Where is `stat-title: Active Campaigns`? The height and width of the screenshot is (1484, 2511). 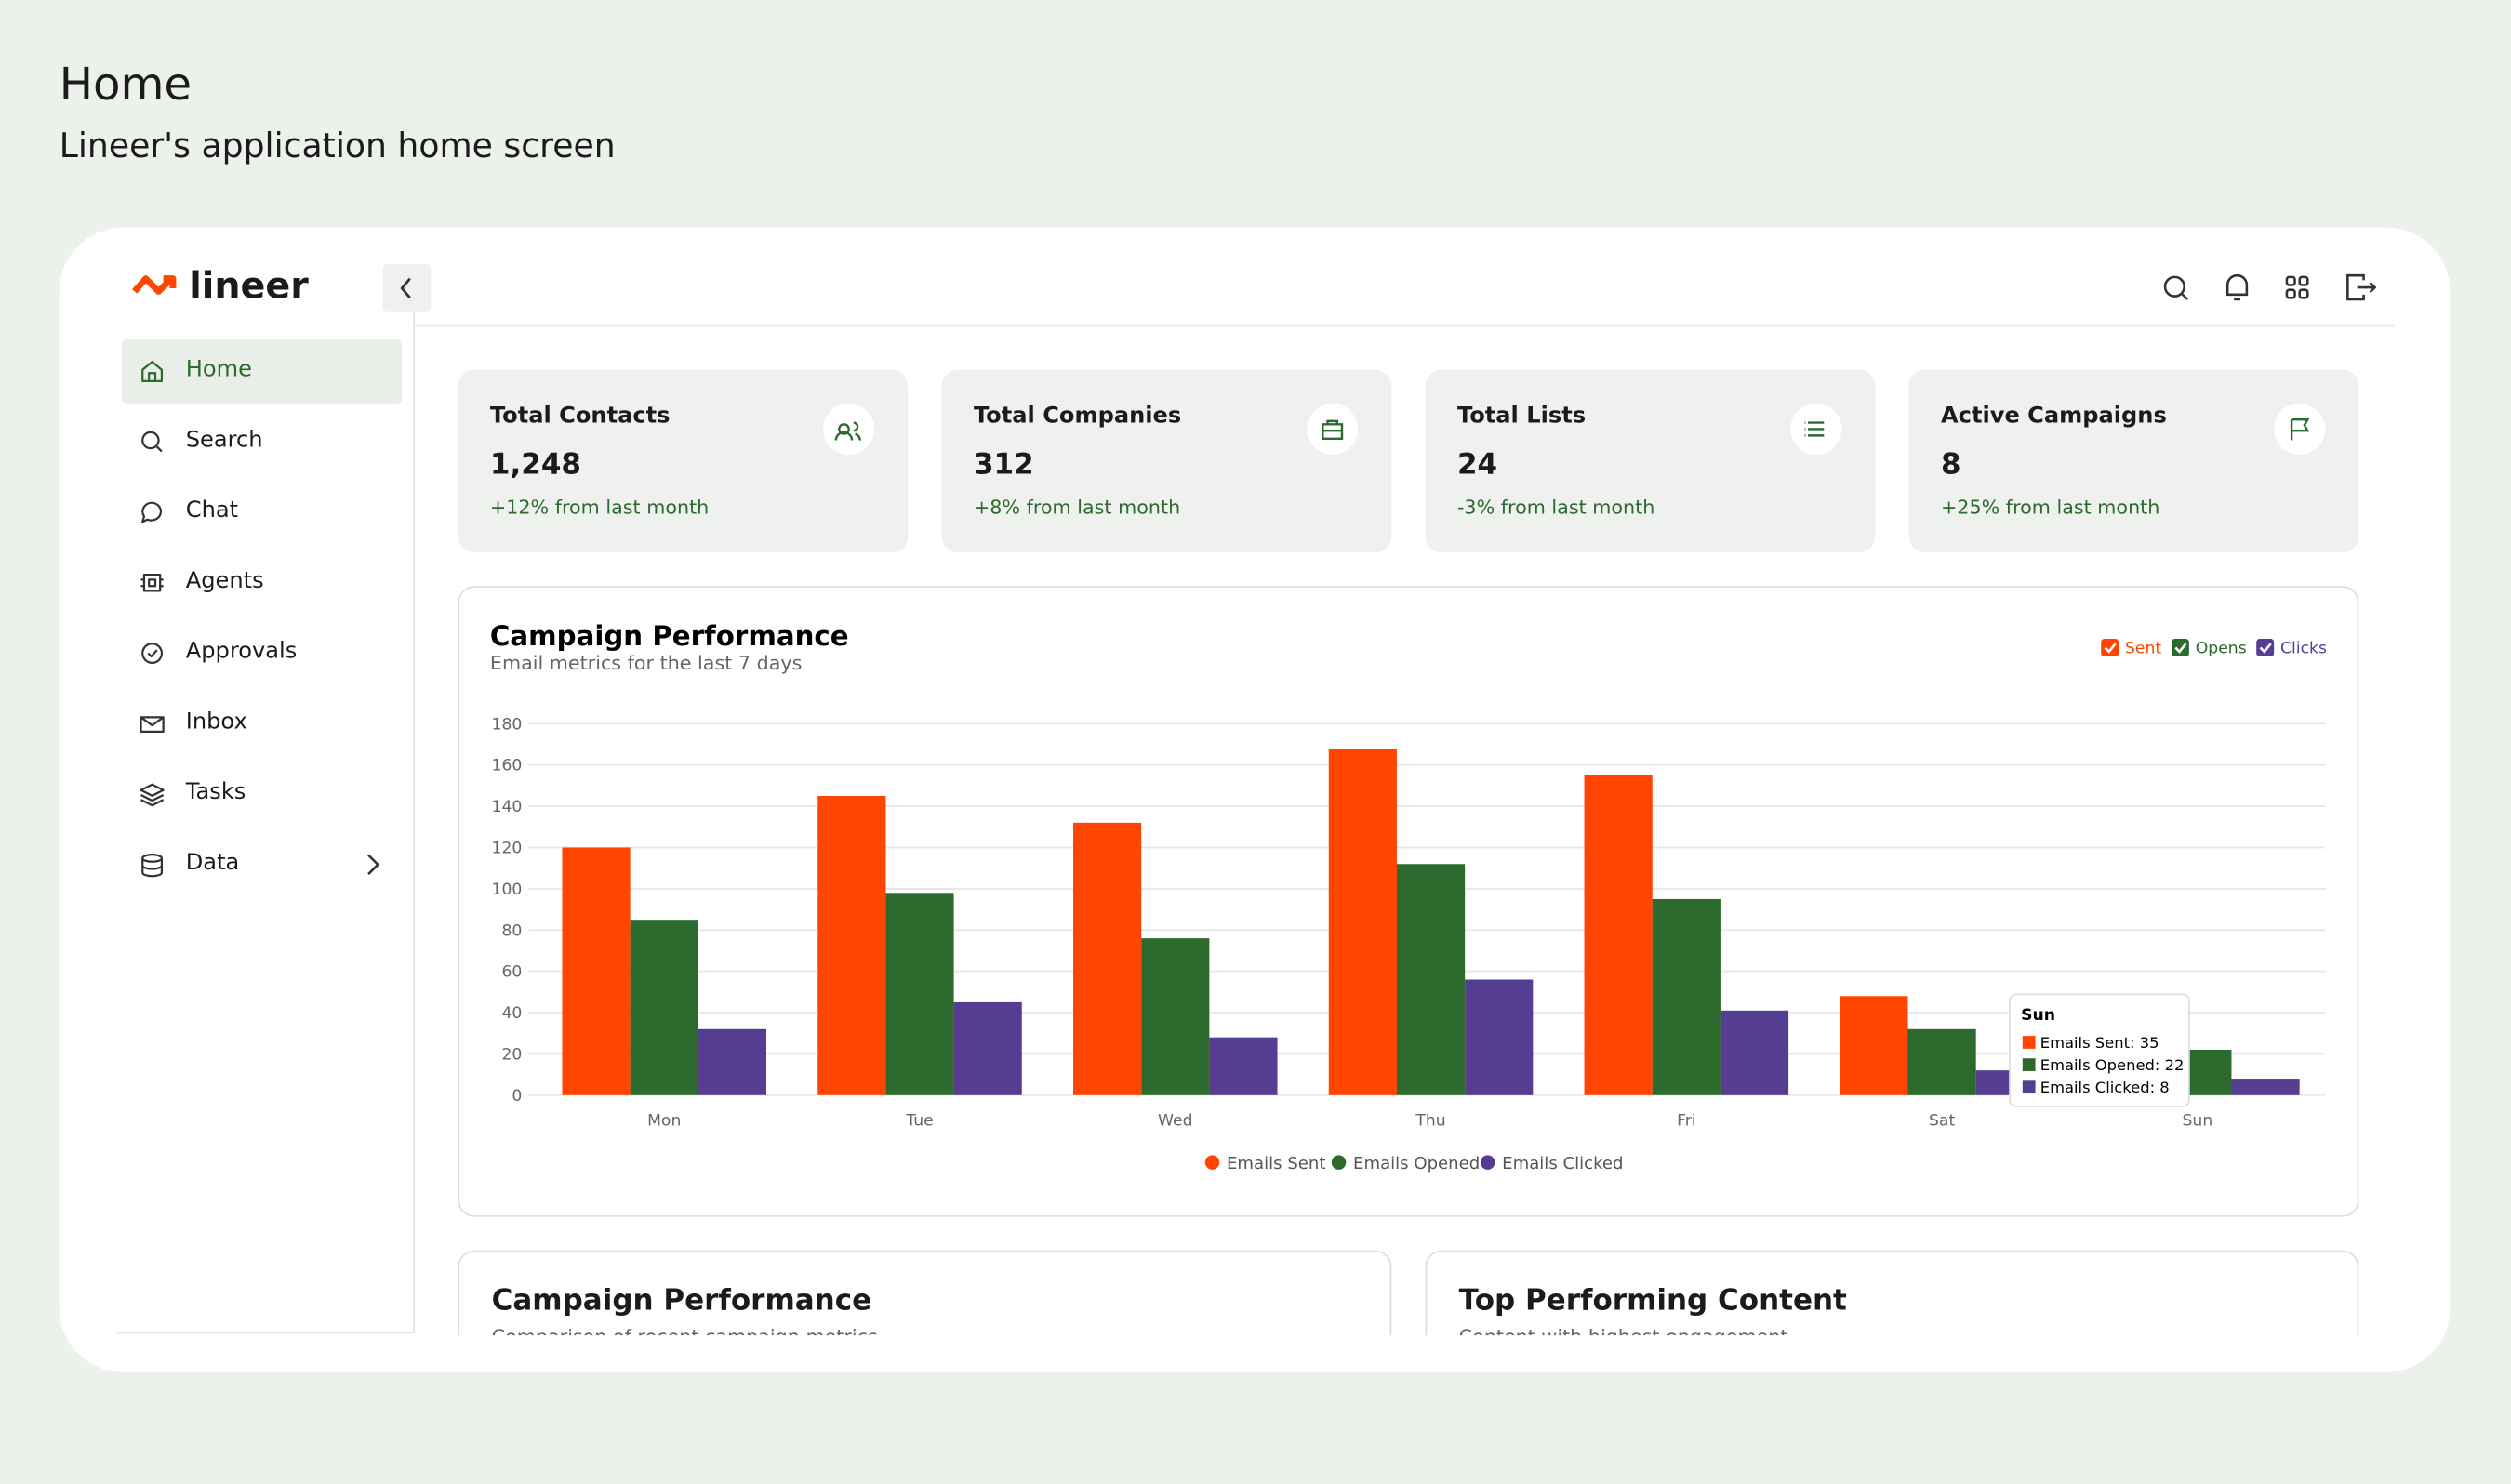 stat-title: Active Campaigns is located at coordinates (2053, 416).